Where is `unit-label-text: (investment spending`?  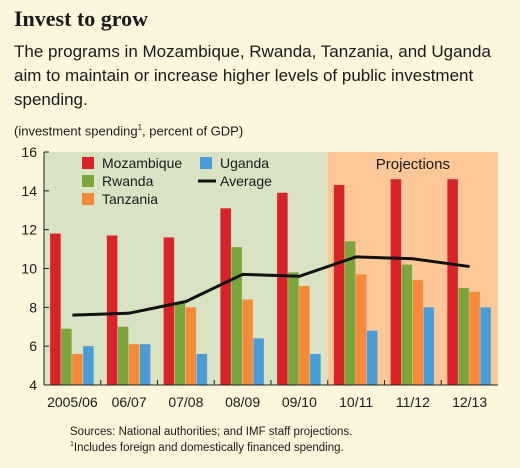 unit-label-text: (investment spending is located at coordinates (76, 131).